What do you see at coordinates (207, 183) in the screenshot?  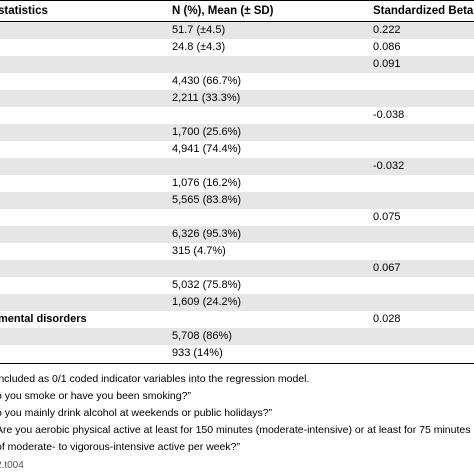 I see `row-n-percent: 1,076 (16.2%)` at bounding box center [207, 183].